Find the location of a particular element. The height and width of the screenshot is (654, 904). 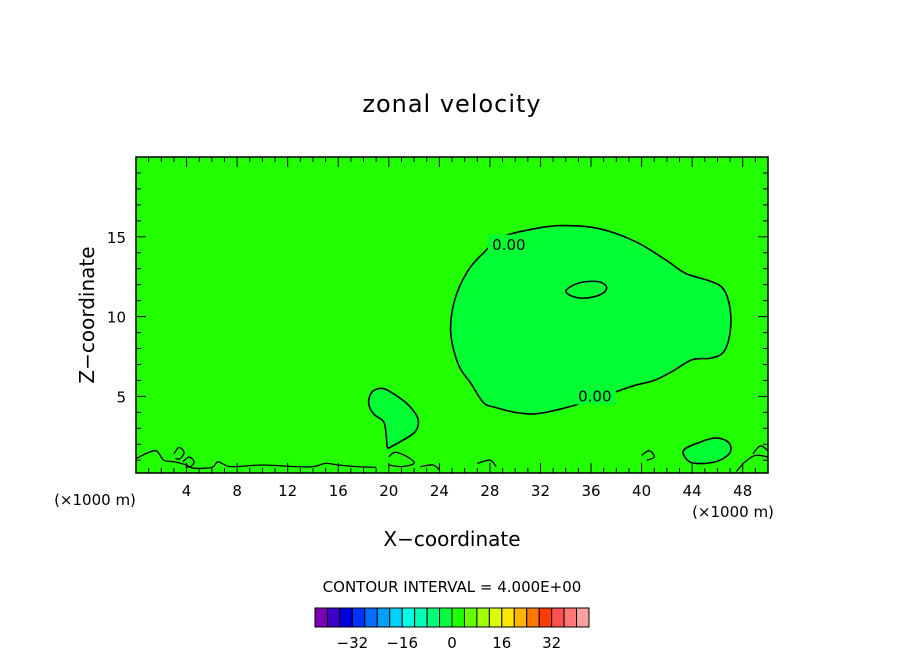

x-tick-label: 32 is located at coordinates (540, 491).